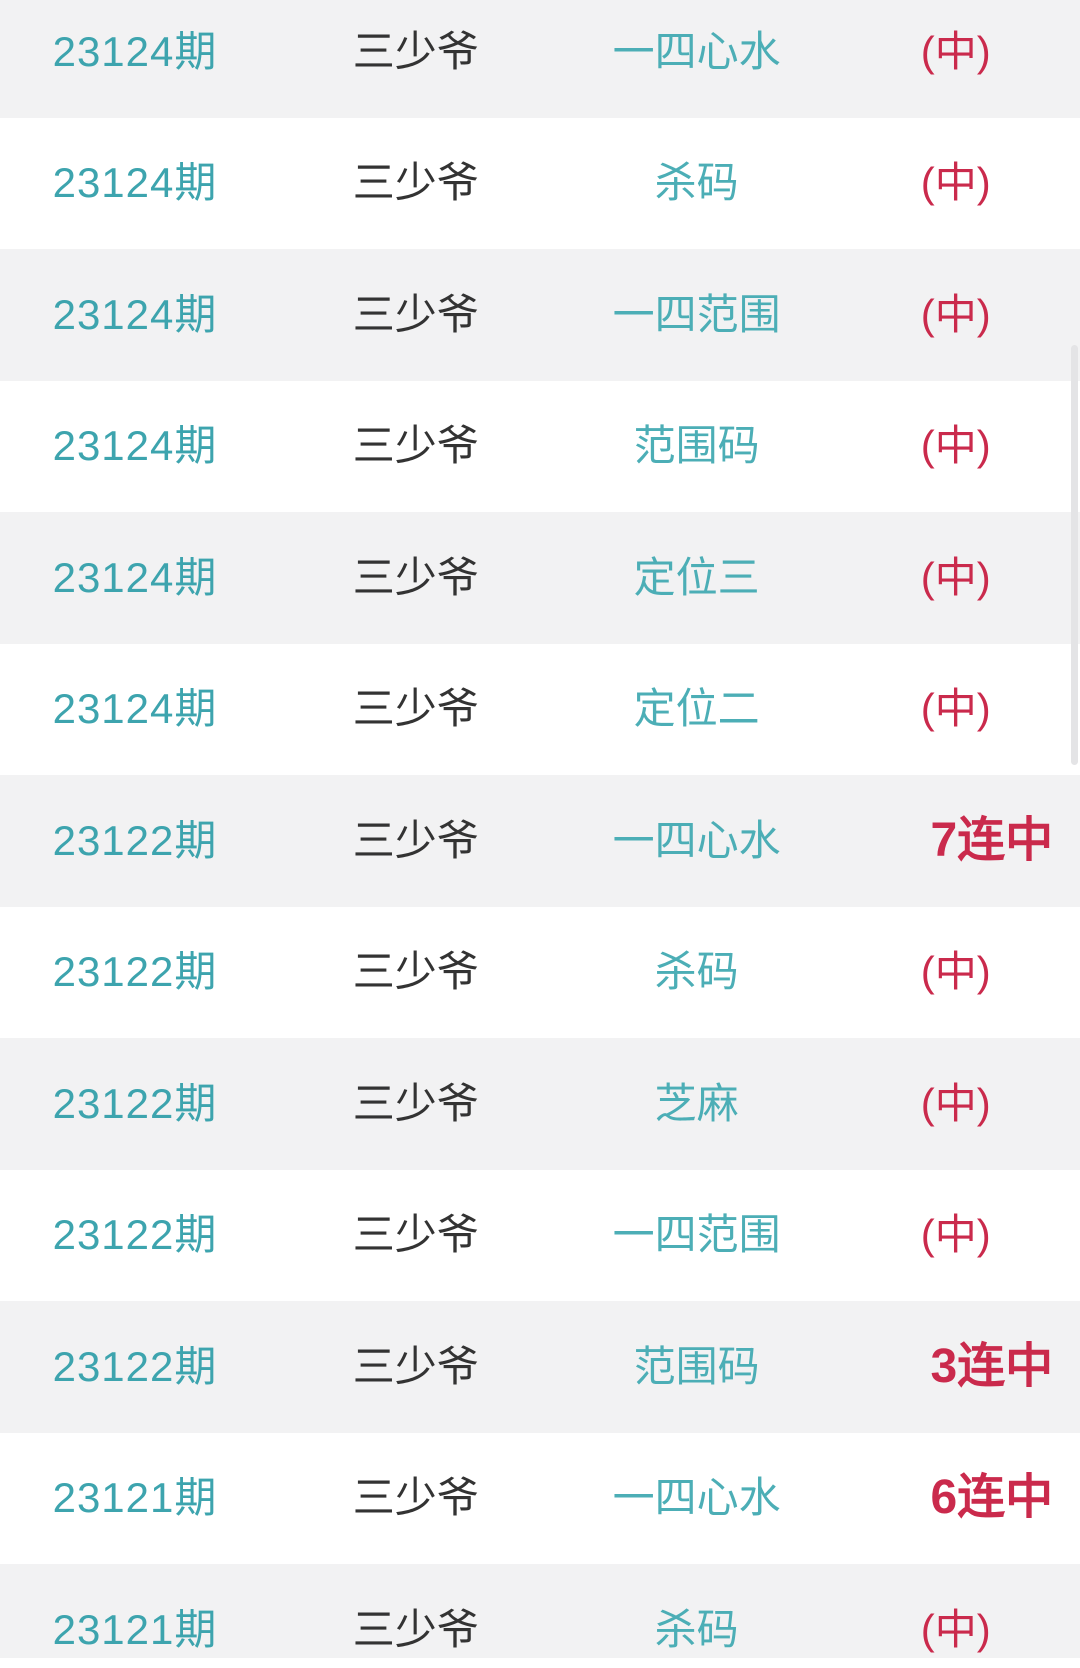 Image resolution: width=1080 pixels, height=1668 pixels. I want to click on record-row: 23122期 三少爷 范围码 3连中, so click(540, 1367).